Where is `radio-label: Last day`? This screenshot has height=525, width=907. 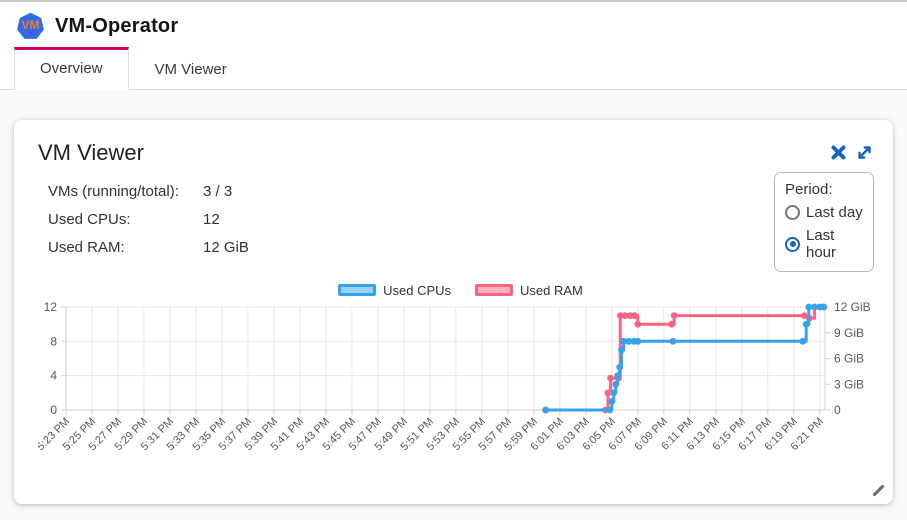 radio-label: Last day is located at coordinates (834, 212).